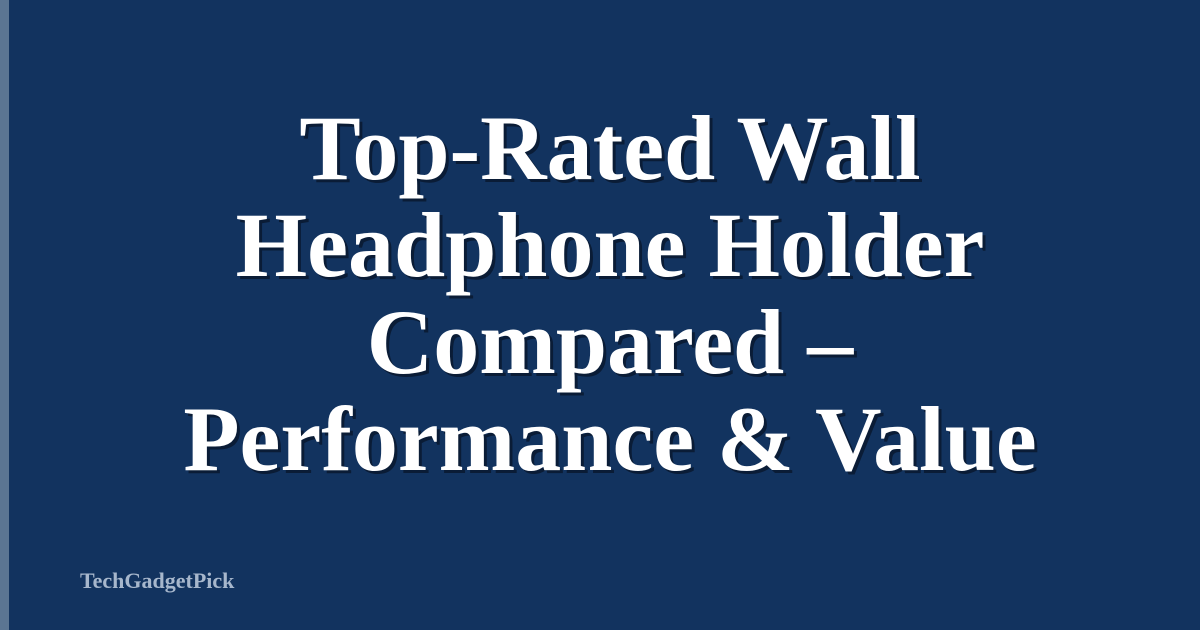 This screenshot has width=1200, height=630. Describe the element at coordinates (610, 148) in the screenshot. I see `title-line-1: Top-Rated Wall` at that location.